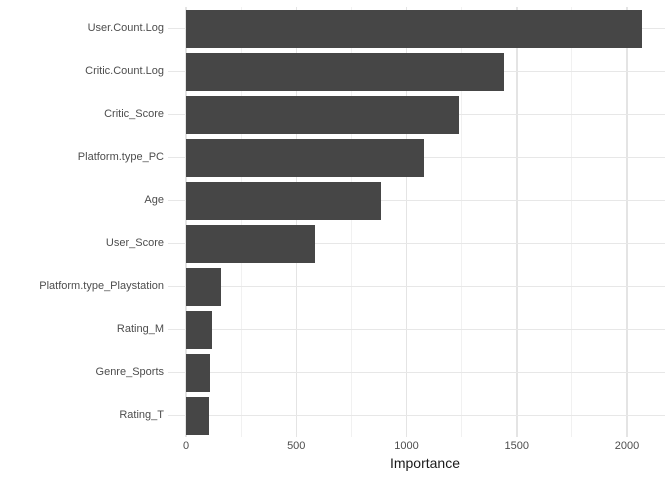 This screenshot has width=672, height=480. I want to click on x-tick-label: 500, so click(296, 446).